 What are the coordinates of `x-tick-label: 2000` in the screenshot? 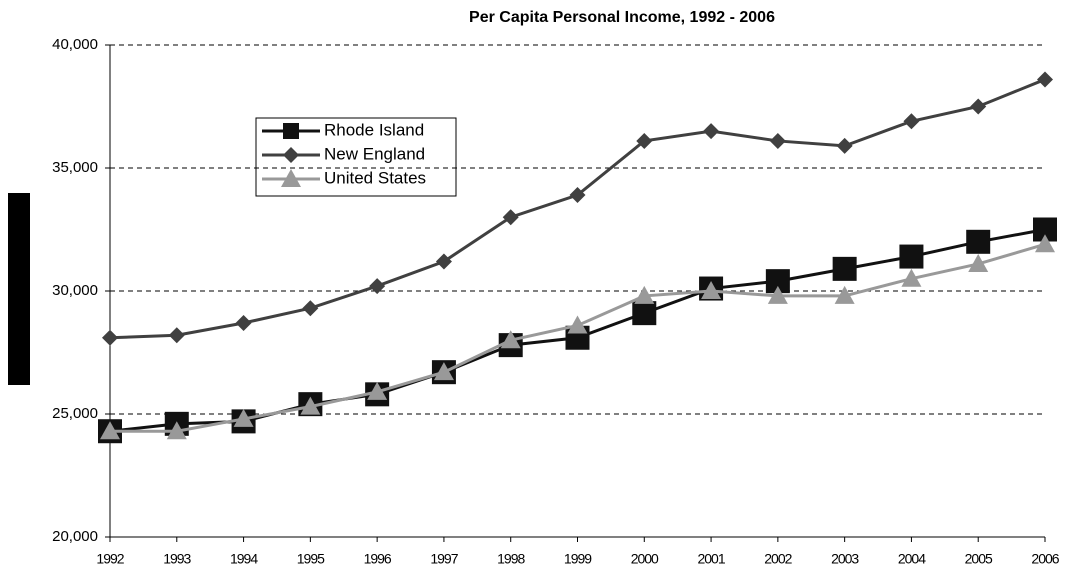 It's located at (645, 559).